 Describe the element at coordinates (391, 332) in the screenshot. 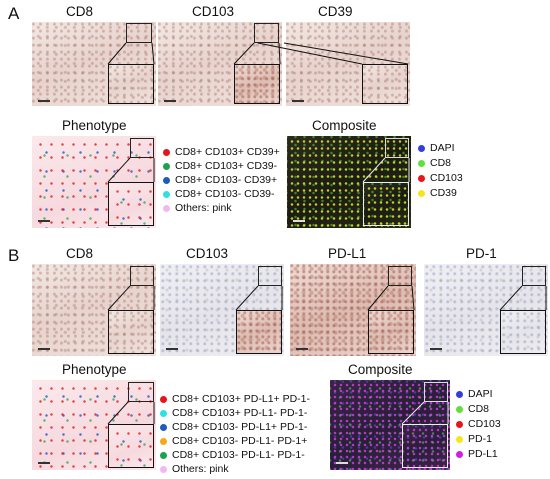

I see `b-pdl1-zoom` at that location.